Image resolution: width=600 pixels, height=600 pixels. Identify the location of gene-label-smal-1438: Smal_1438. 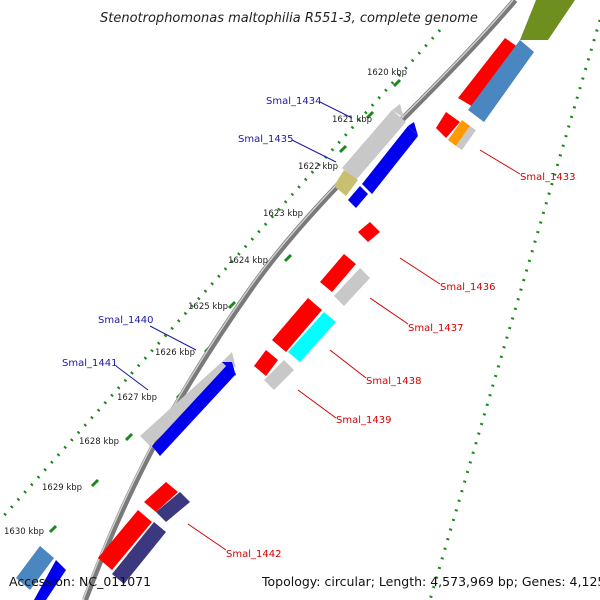
(393, 381).